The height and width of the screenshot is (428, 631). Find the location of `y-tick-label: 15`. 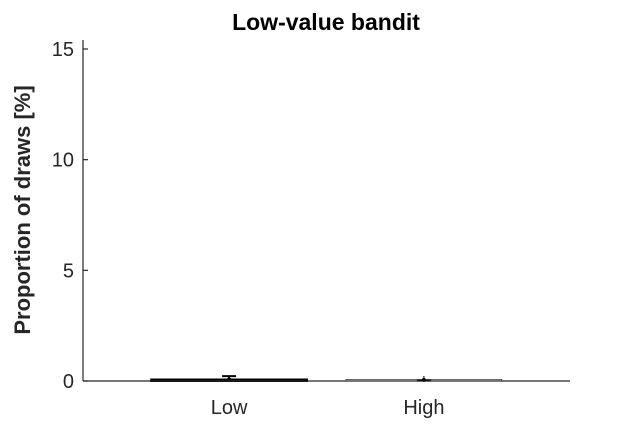

y-tick-label: 15 is located at coordinates (63, 50).